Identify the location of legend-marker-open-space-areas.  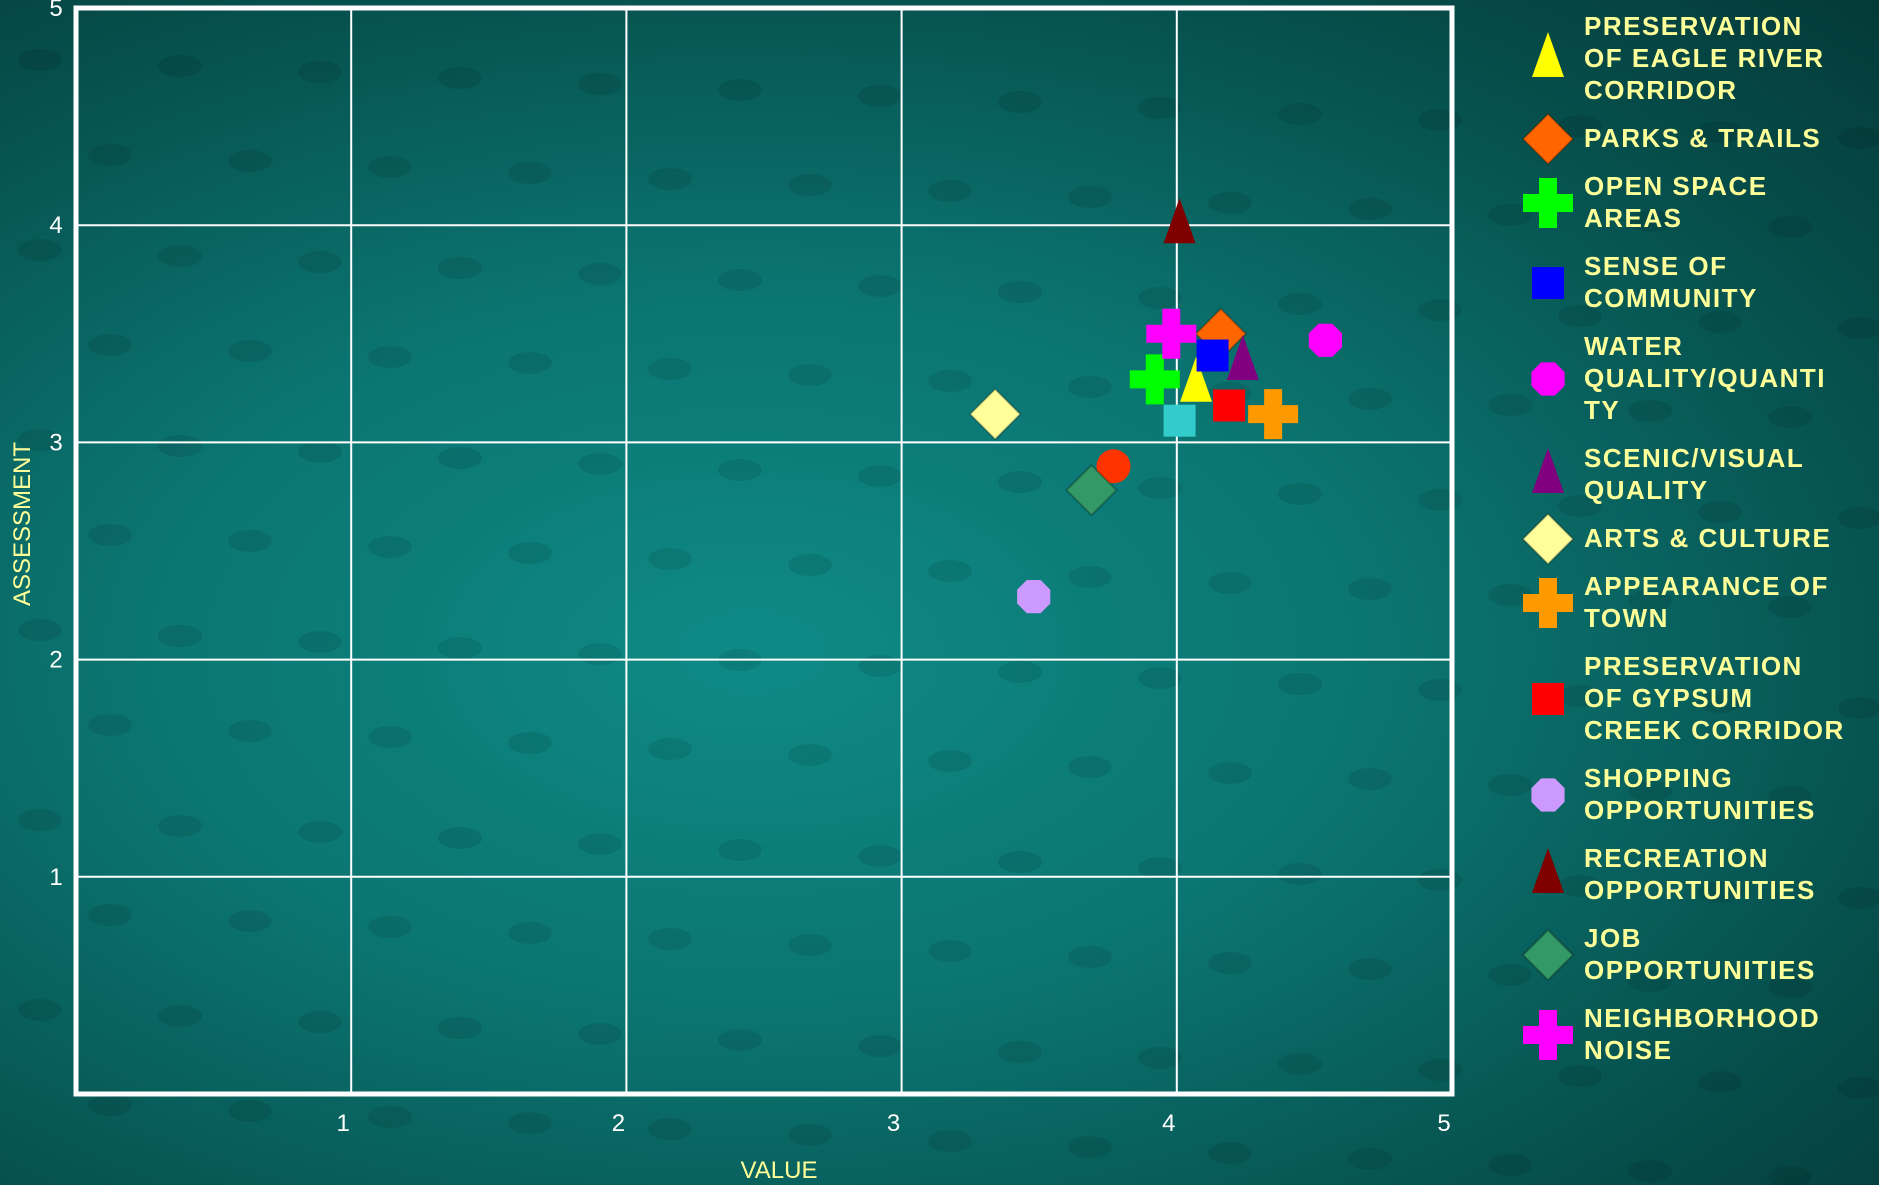
(1548, 203).